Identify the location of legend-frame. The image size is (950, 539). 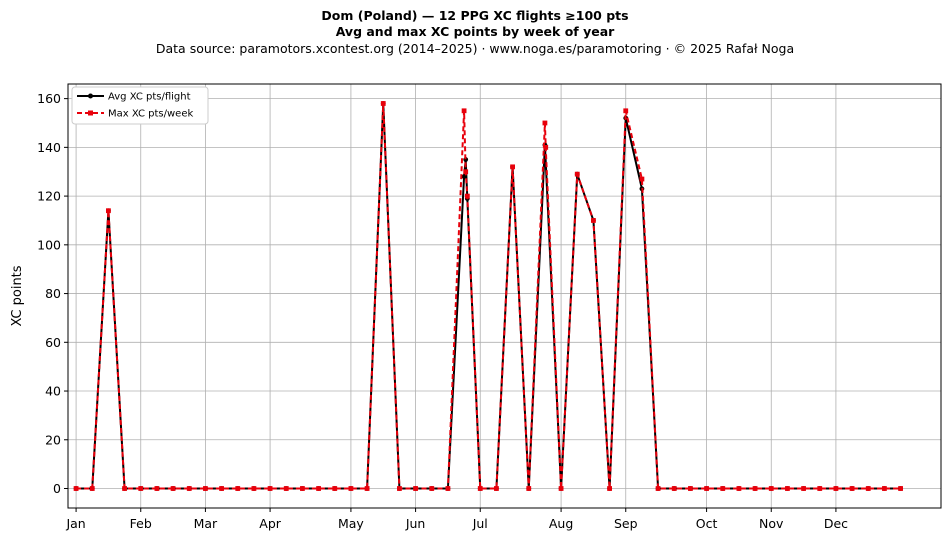
(140, 105).